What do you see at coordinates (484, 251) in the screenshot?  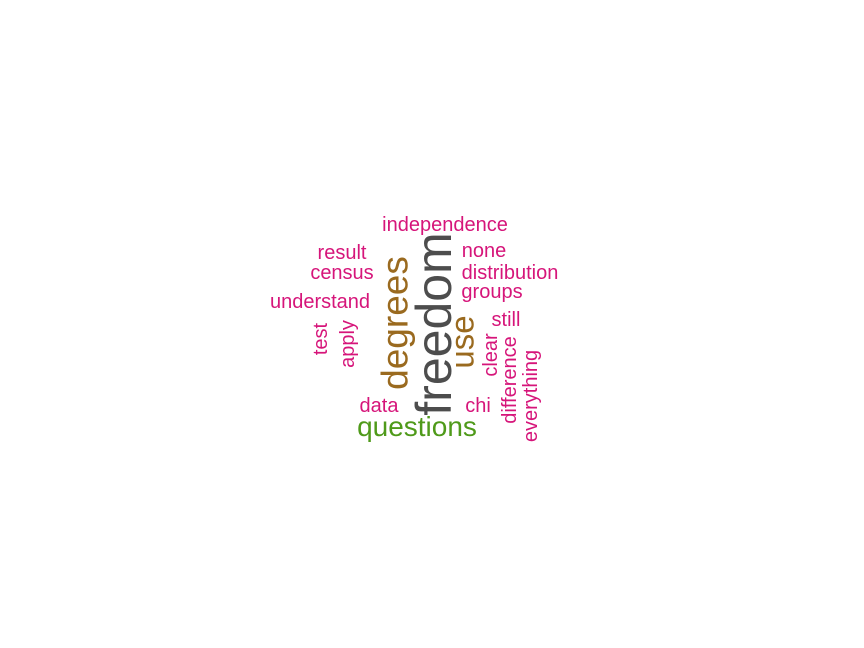 I see `word-none: none` at bounding box center [484, 251].